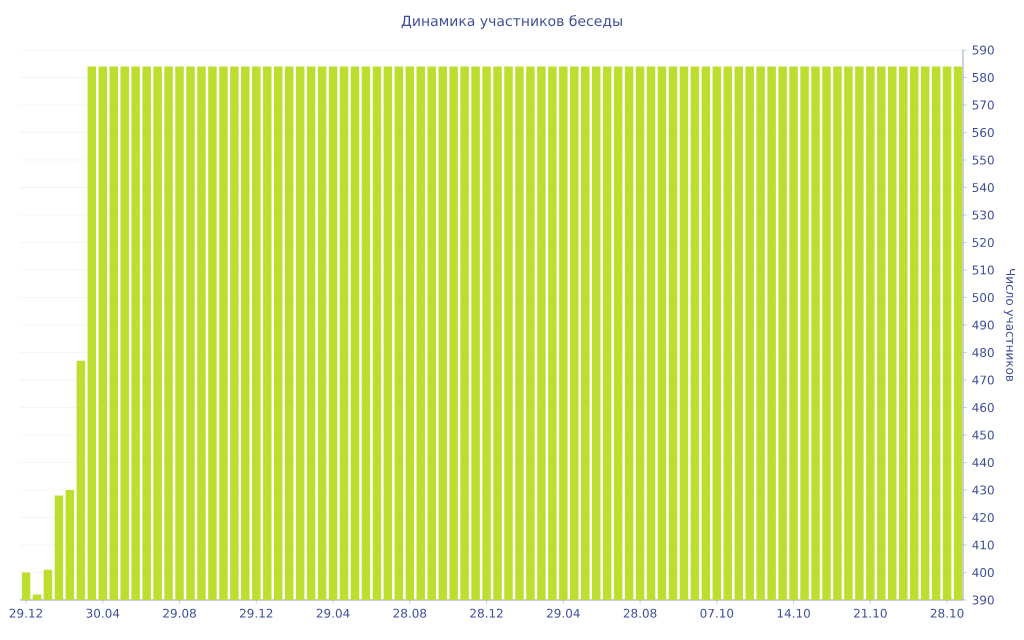  I want to click on x-tick-label: 30.04, so click(103, 613).